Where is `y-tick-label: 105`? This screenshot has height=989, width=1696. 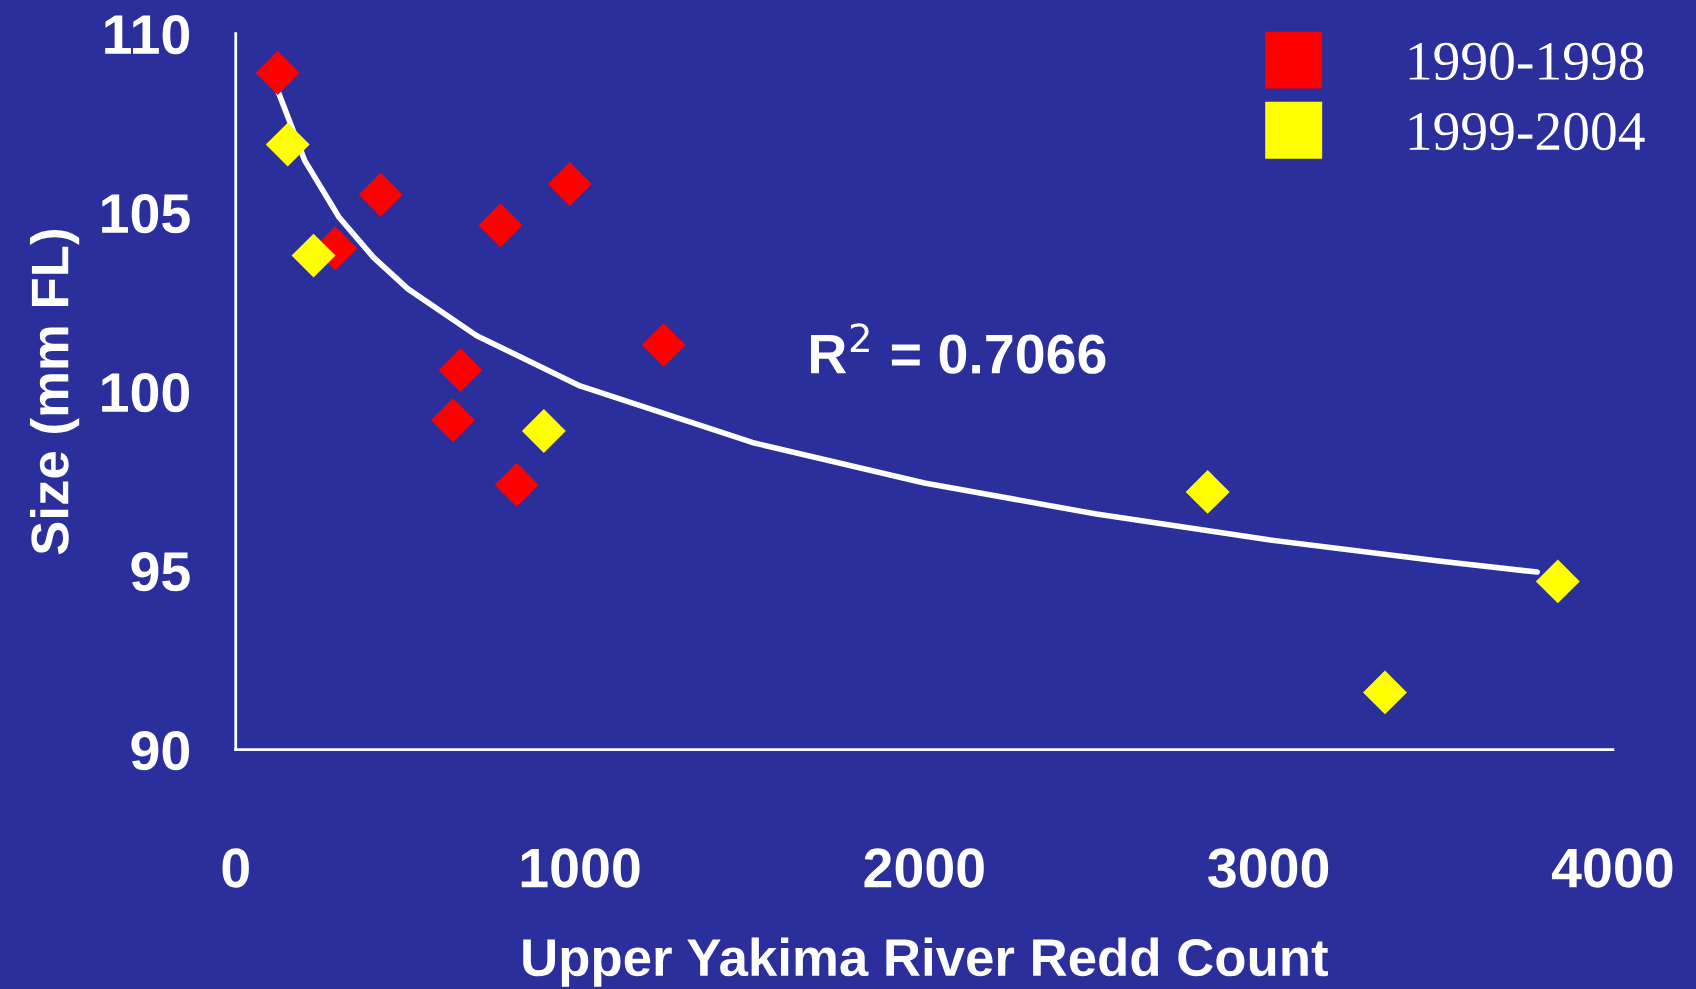
y-tick-label: 105 is located at coordinates (146, 213).